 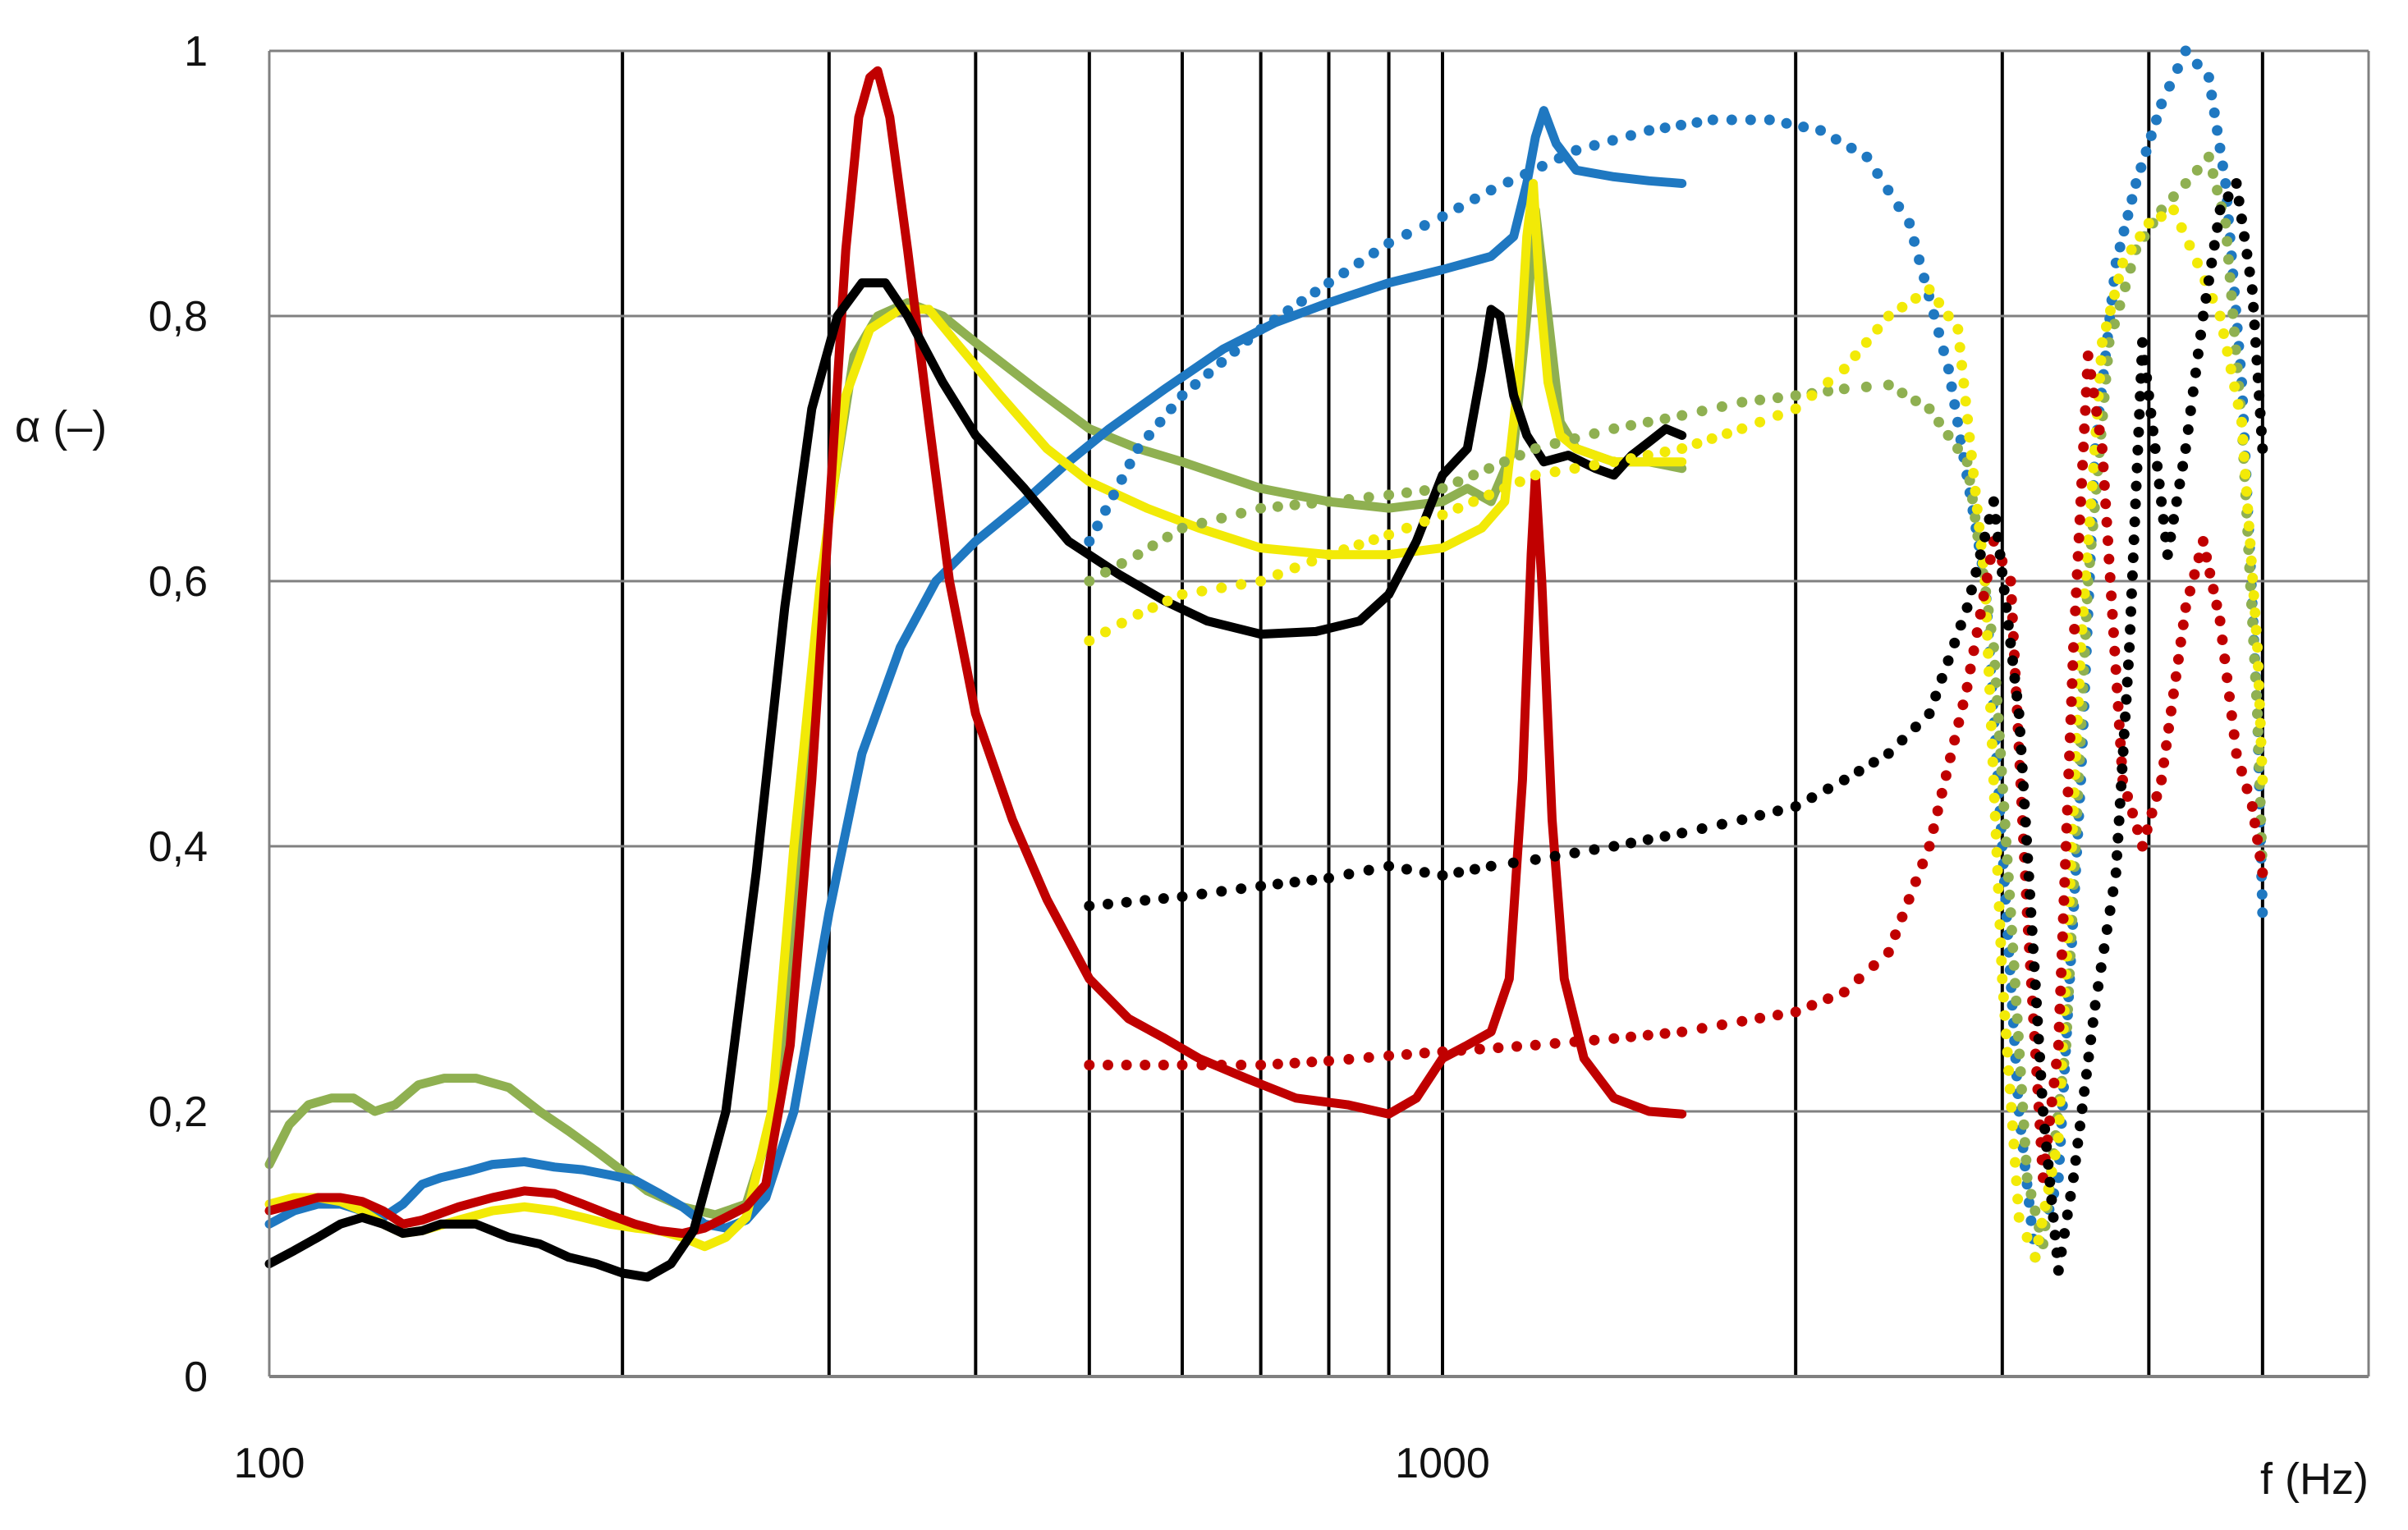 I want to click on x-tick-label: 1000, so click(x=1442, y=1463).